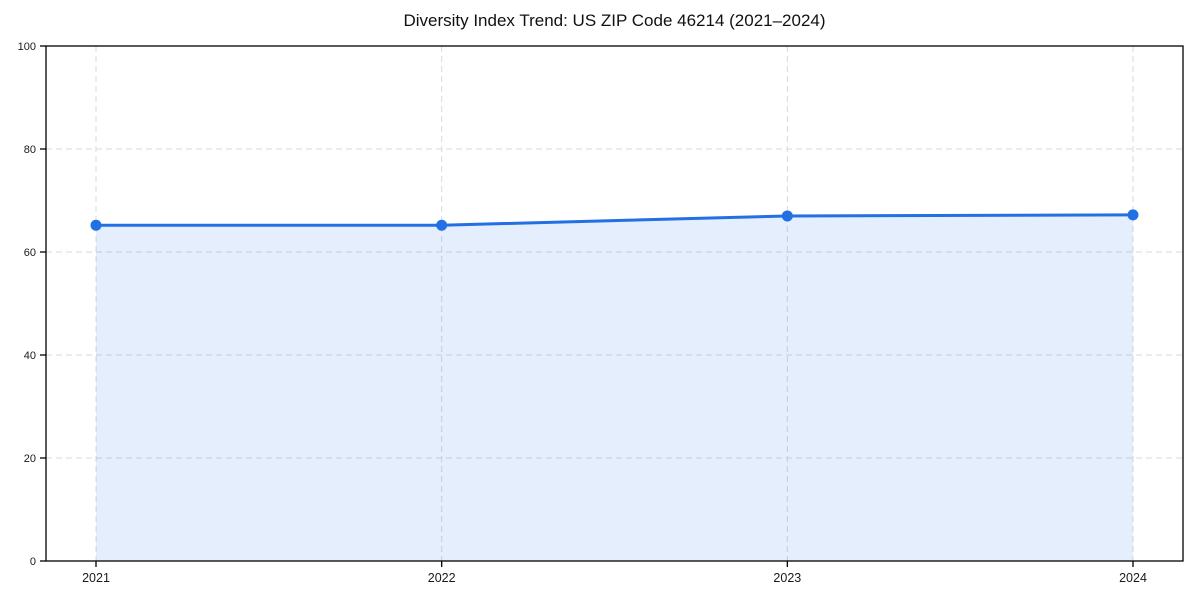 Image resolution: width=1200 pixels, height=600 pixels. What do you see at coordinates (30, 150) in the screenshot?
I see `y-axis-tick-label: 80` at bounding box center [30, 150].